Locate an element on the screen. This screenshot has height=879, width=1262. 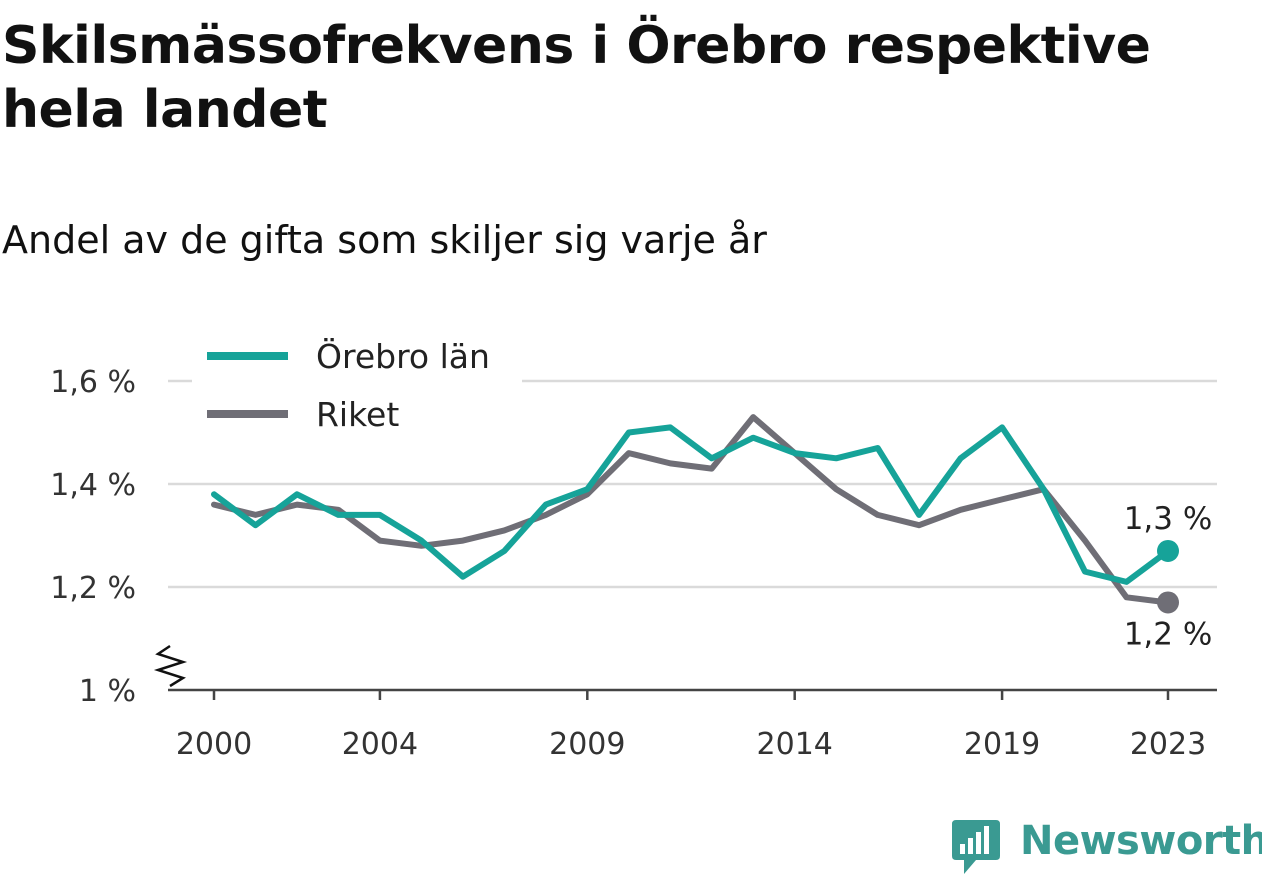
legend-background is located at coordinates (357, 385).